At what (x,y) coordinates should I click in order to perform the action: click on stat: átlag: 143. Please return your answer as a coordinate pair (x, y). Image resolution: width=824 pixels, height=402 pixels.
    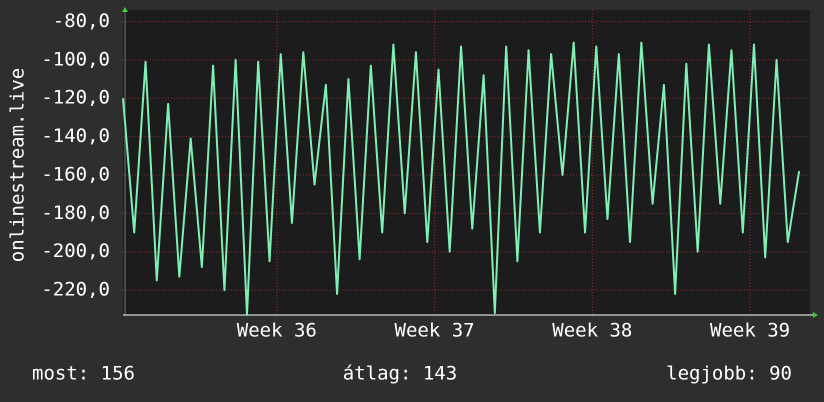
    Looking at the image, I should click on (400, 374).